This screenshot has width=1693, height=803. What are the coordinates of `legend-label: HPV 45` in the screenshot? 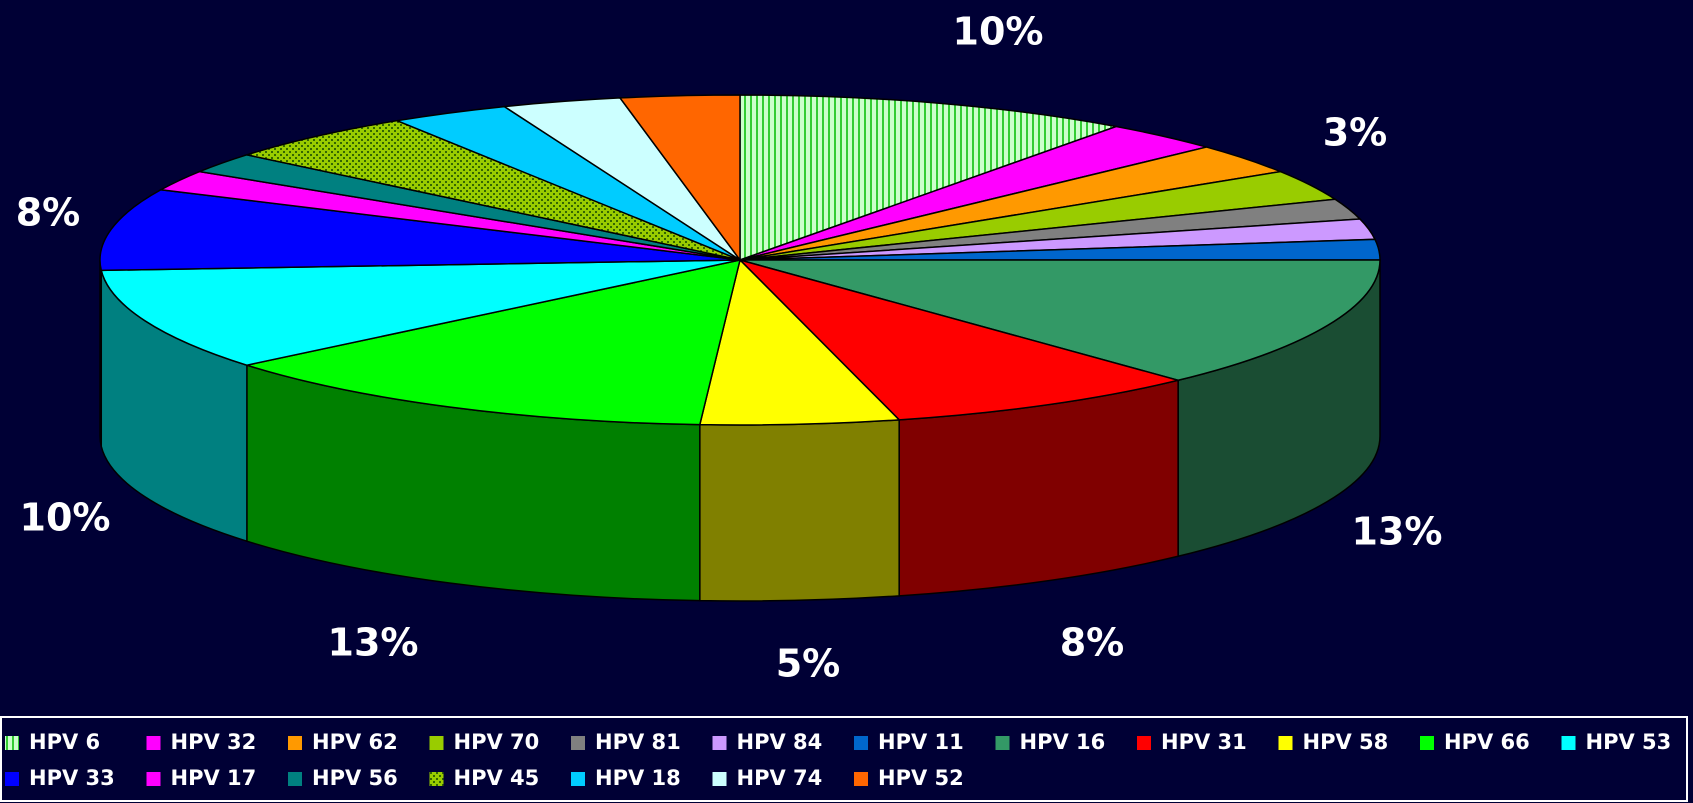 It's located at (497, 778).